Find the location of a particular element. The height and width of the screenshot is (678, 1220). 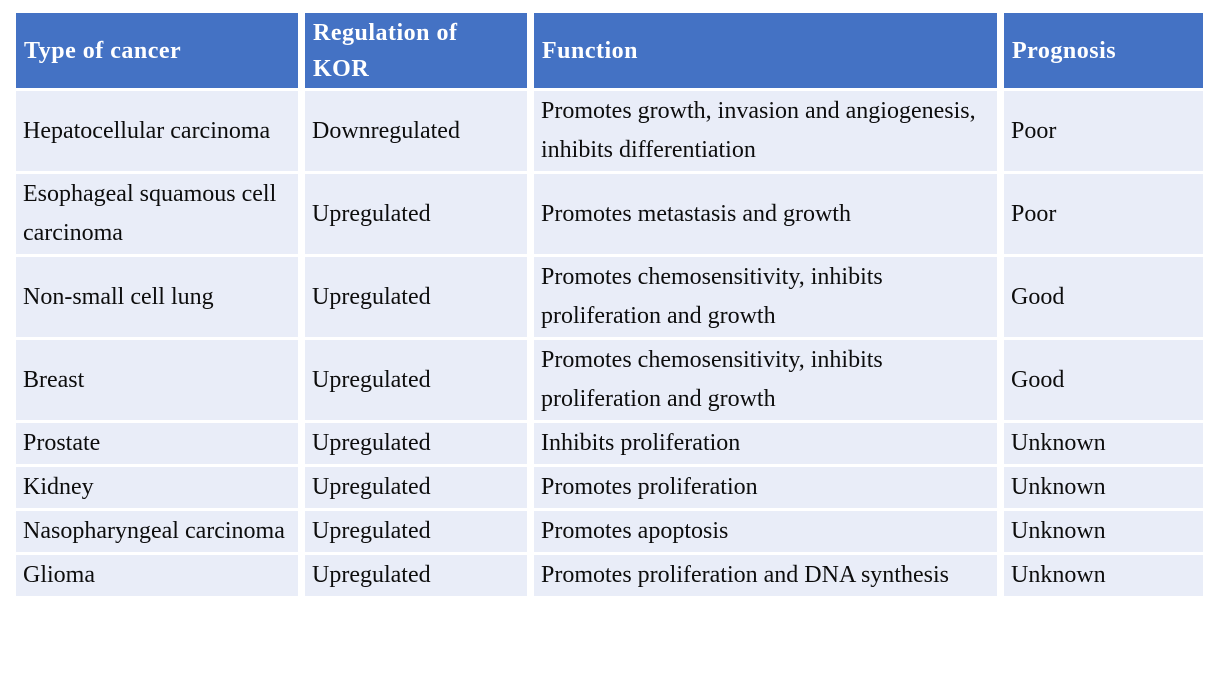

cell-cancer-type: Nasopharyngeal carcinoma is located at coordinates (157, 531).